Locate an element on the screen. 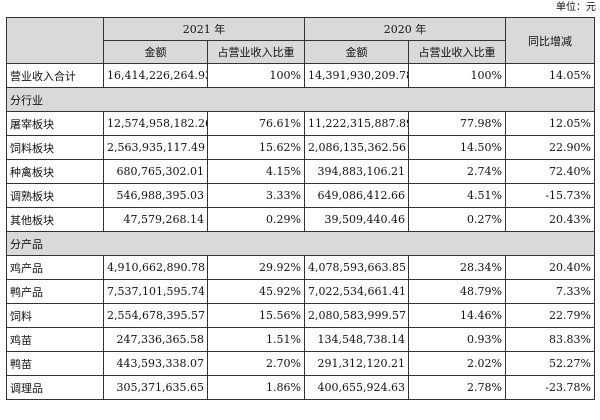  amount-2020: 394,883,106.21 is located at coordinates (356, 171).